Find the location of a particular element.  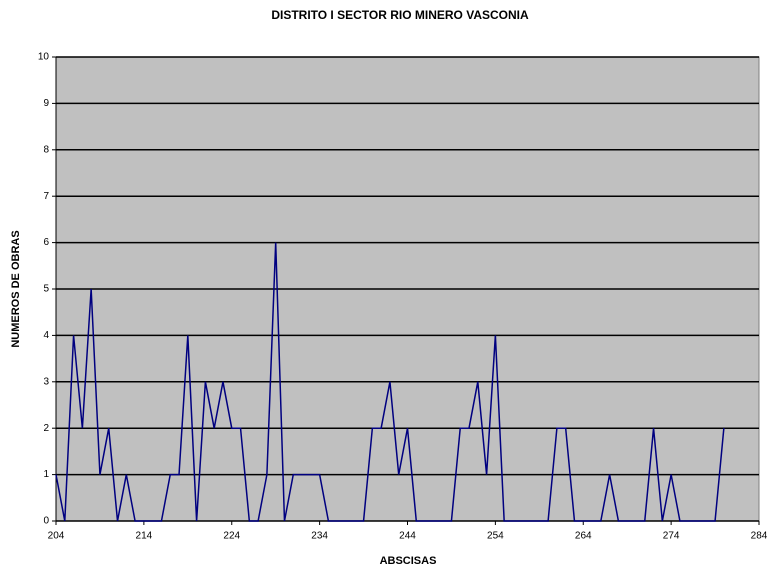

x-tick-label: 244 is located at coordinates (407, 536).